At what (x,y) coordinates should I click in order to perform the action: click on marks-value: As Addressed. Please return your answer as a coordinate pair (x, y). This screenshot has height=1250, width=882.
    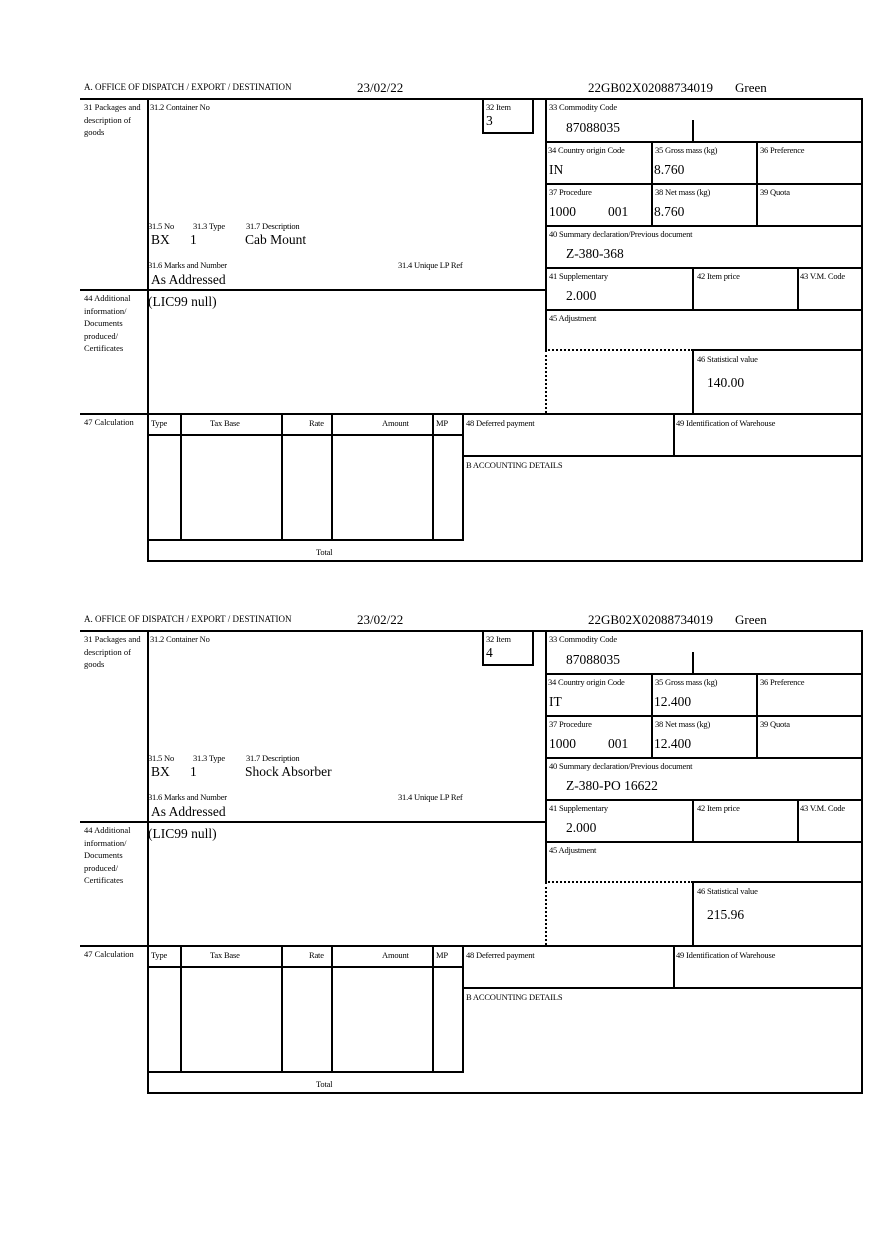
    Looking at the image, I should click on (188, 811).